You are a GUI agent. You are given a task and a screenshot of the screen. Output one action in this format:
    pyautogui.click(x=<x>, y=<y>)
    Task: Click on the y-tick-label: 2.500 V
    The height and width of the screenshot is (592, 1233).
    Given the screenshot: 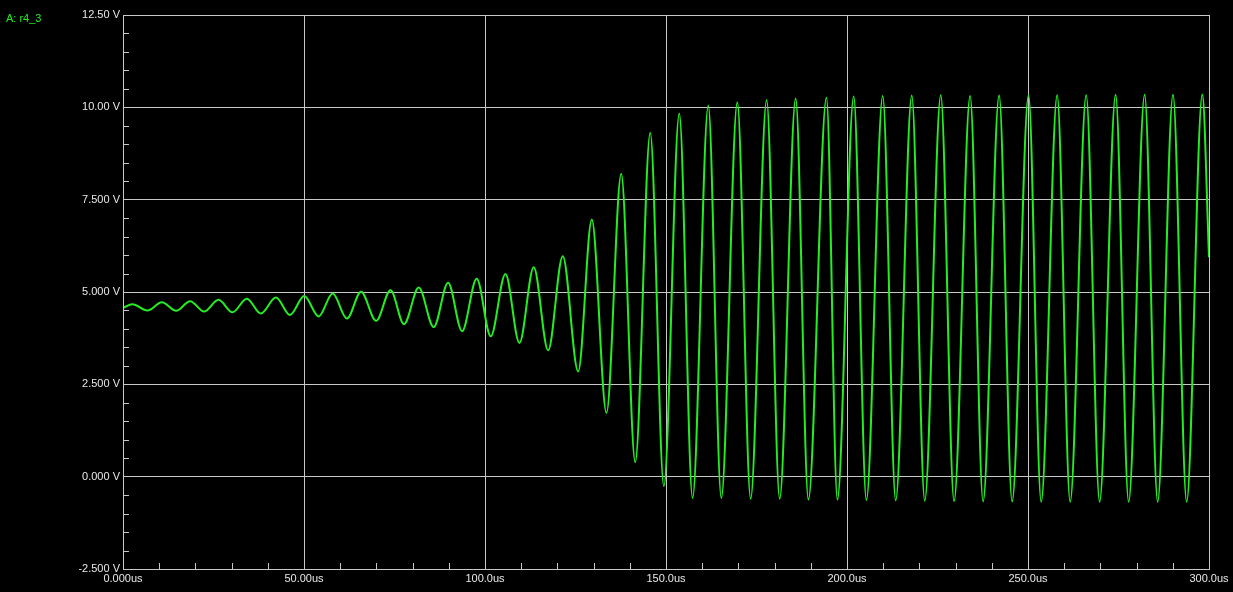 What is the action you would take?
    pyautogui.click(x=101, y=383)
    